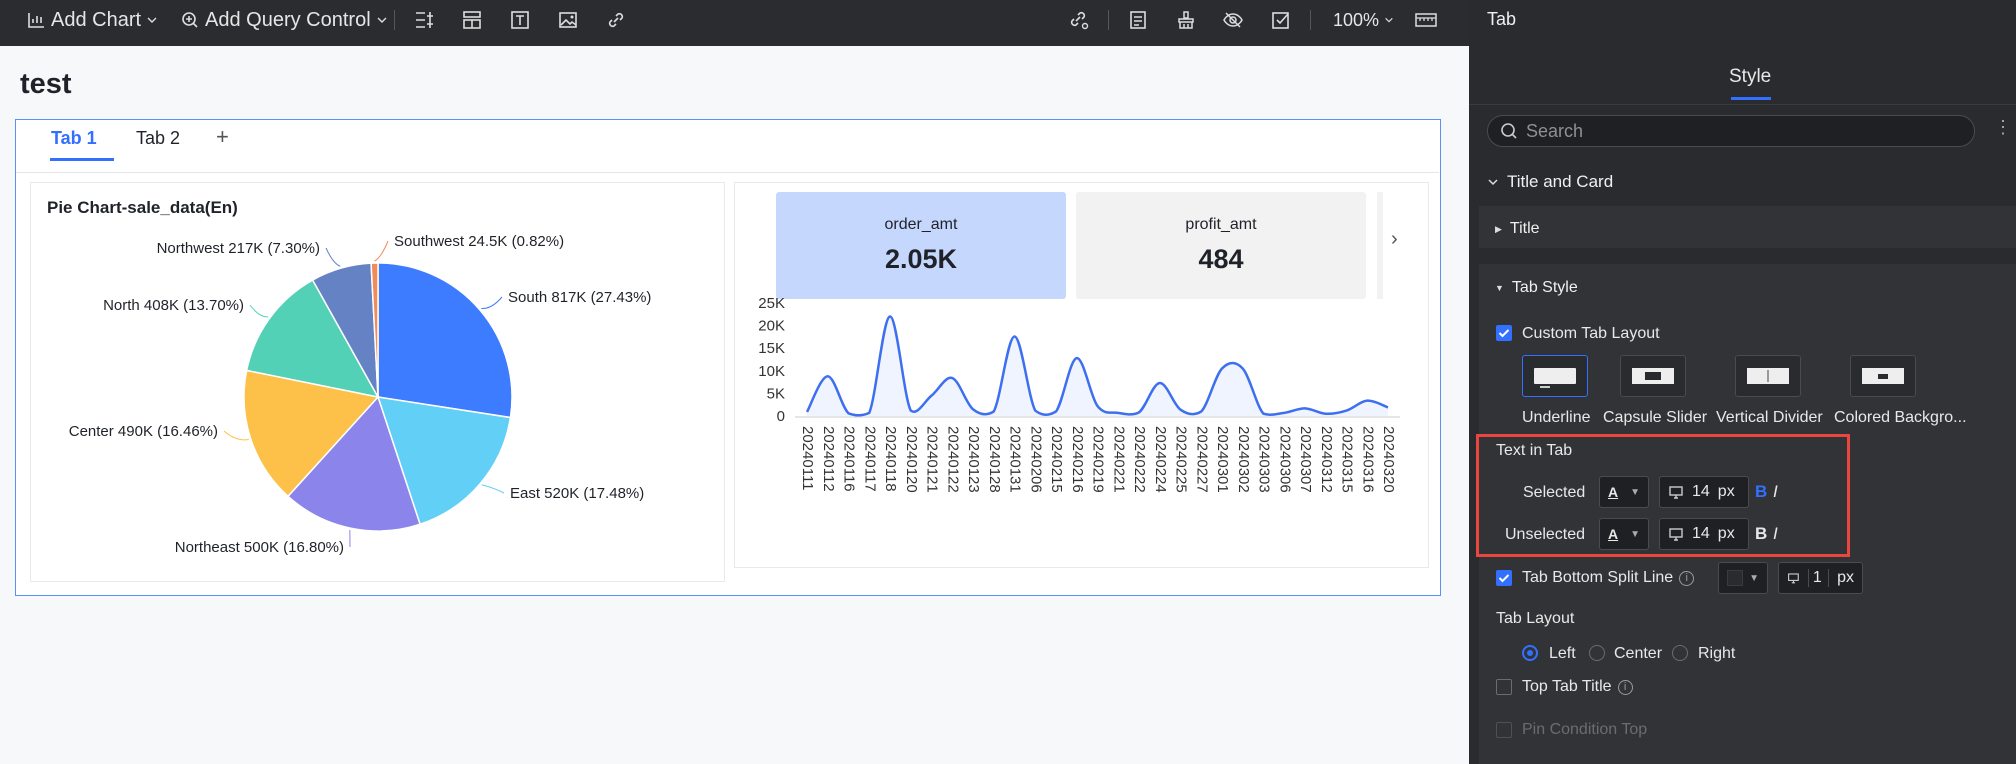 The height and width of the screenshot is (764, 2016). I want to click on selected-font-color-select: A ▼, so click(1624, 492).